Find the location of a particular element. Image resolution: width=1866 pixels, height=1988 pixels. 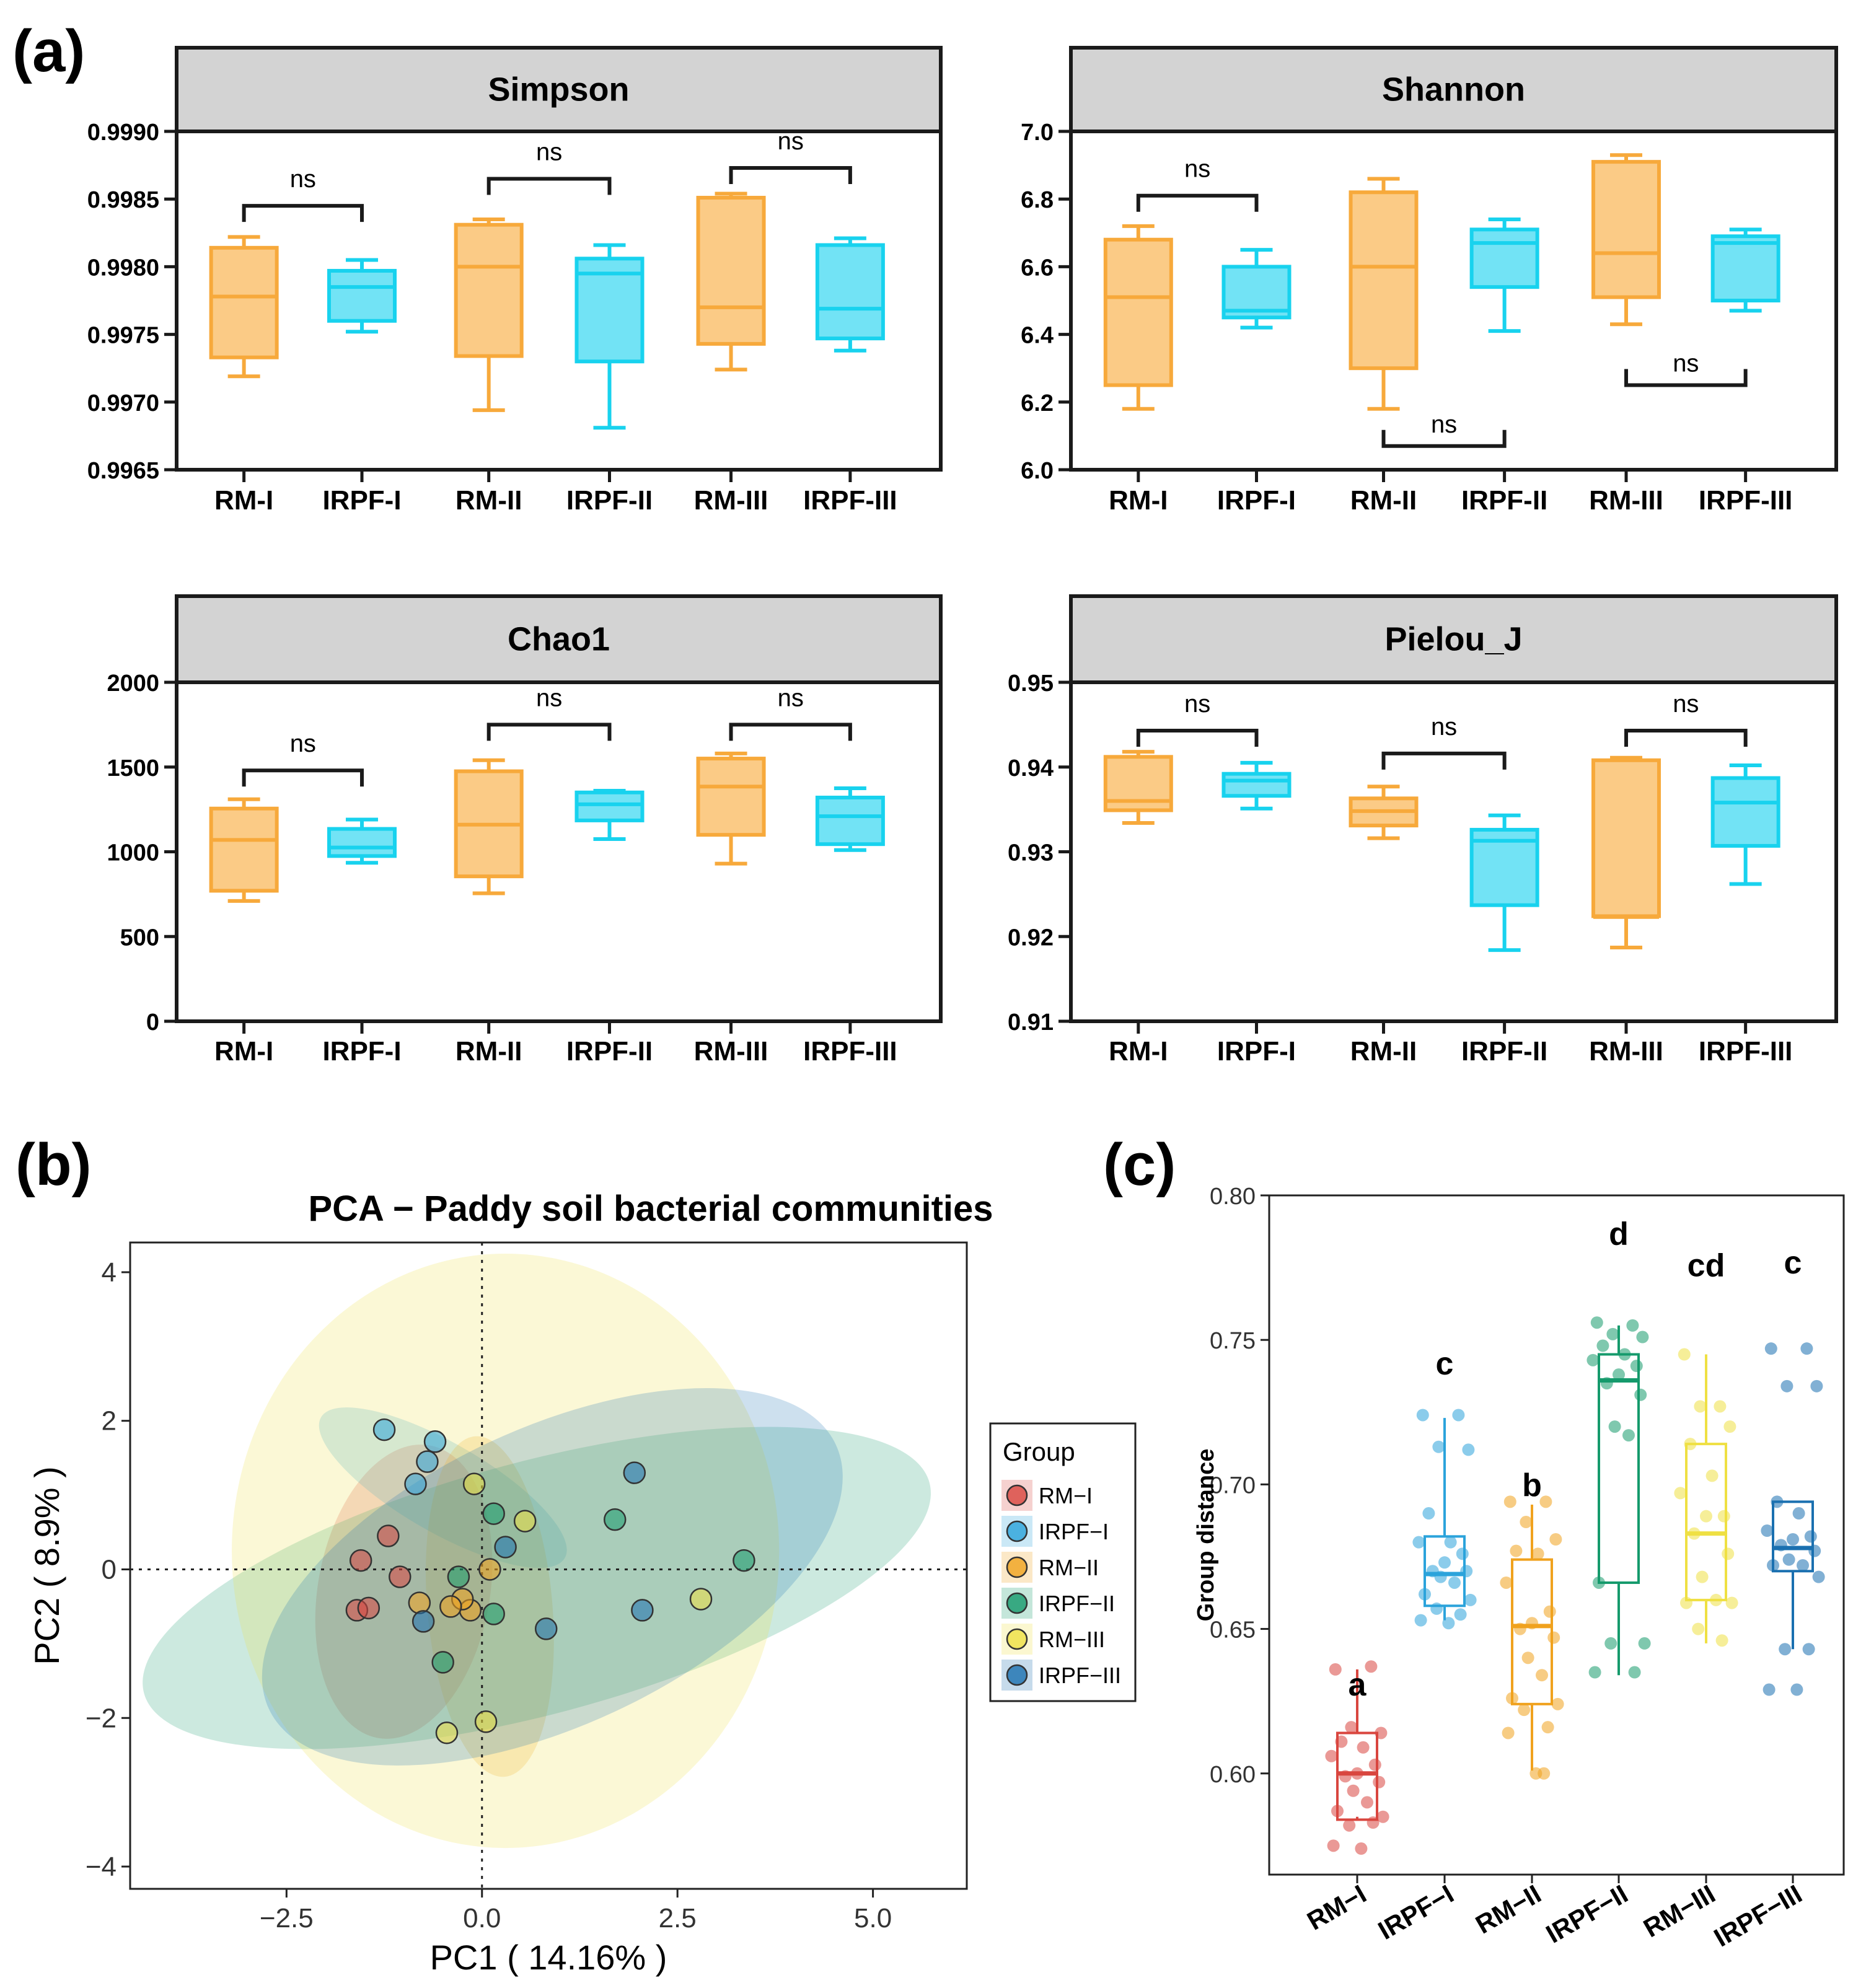

simpson-xtick-label: RM-III is located at coordinates (731, 500).